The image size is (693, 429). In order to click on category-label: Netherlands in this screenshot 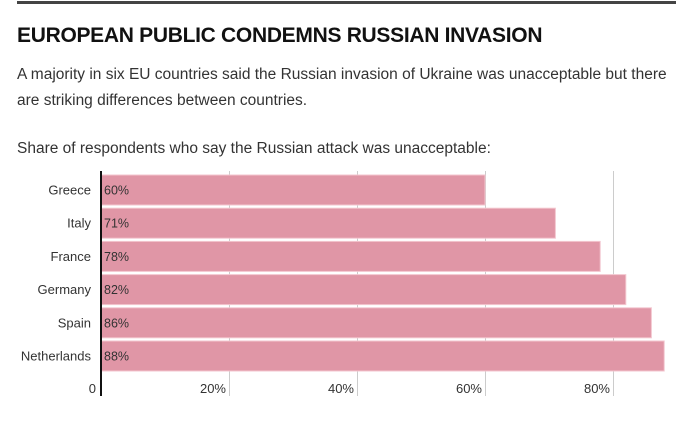, I will do `click(56, 356)`.